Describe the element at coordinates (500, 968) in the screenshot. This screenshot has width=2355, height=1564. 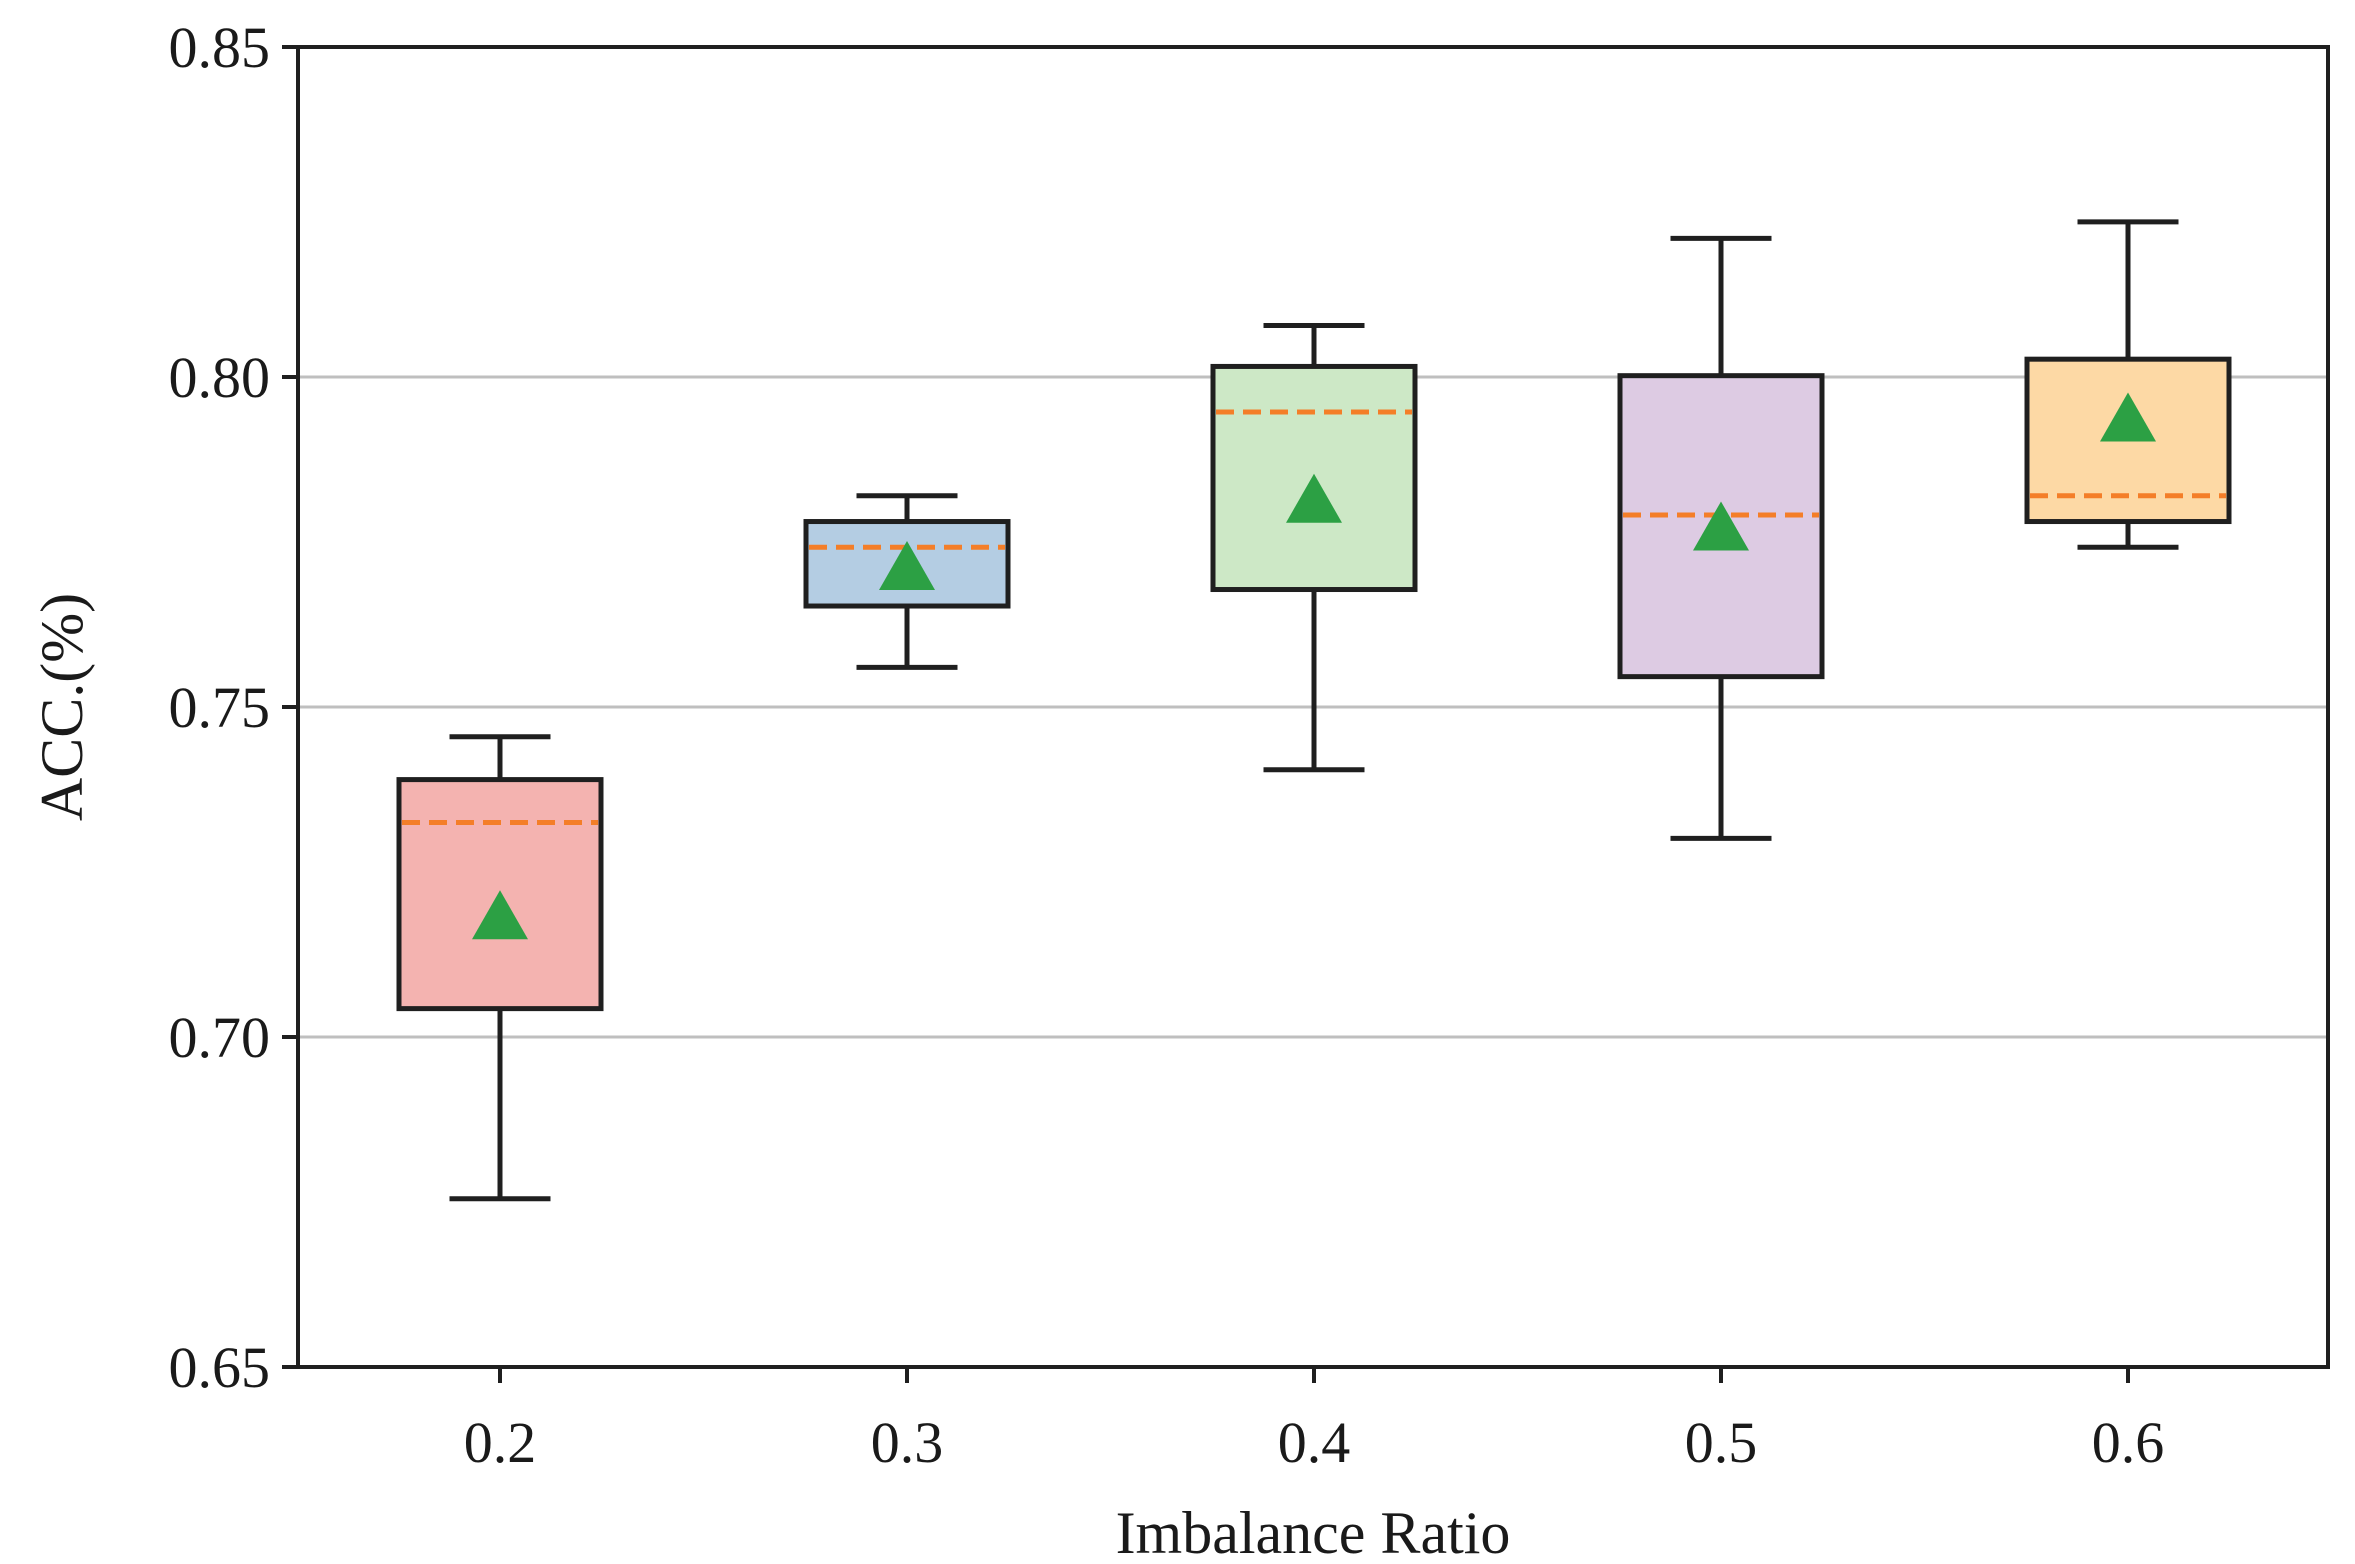
I see `box-0.2` at that location.